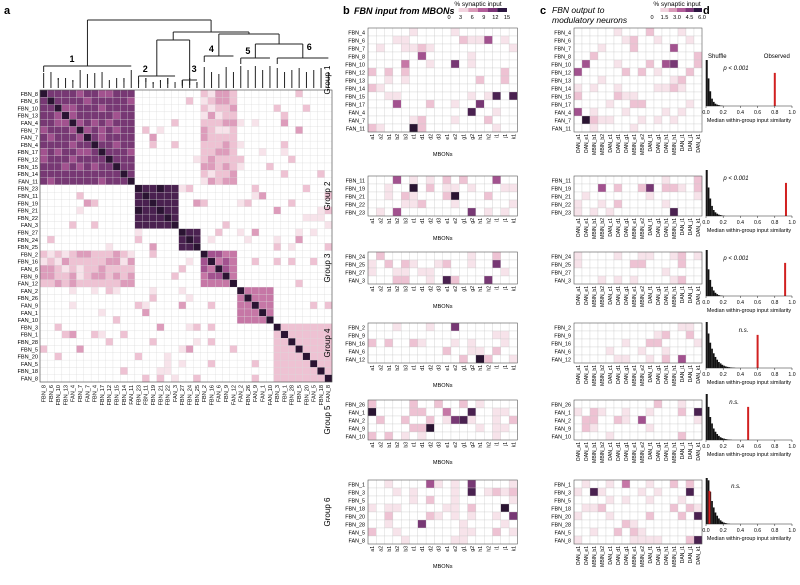  I want to click on heatmap-row-label: FAN_3, so click(357, 281).